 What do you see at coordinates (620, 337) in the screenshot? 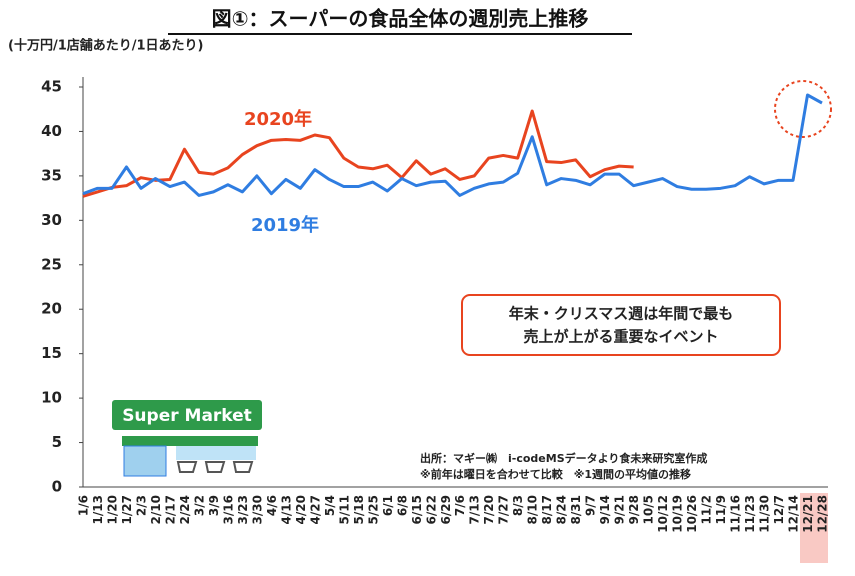
I see `callout-text: 売上が上がる重要なイベント` at bounding box center [620, 337].